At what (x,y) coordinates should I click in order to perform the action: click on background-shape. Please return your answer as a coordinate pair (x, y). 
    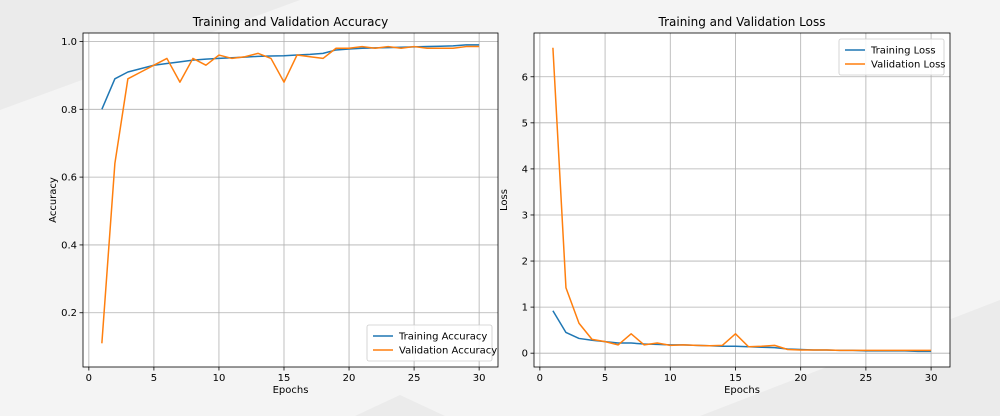
    Looking at the image, I should click on (400, 405).